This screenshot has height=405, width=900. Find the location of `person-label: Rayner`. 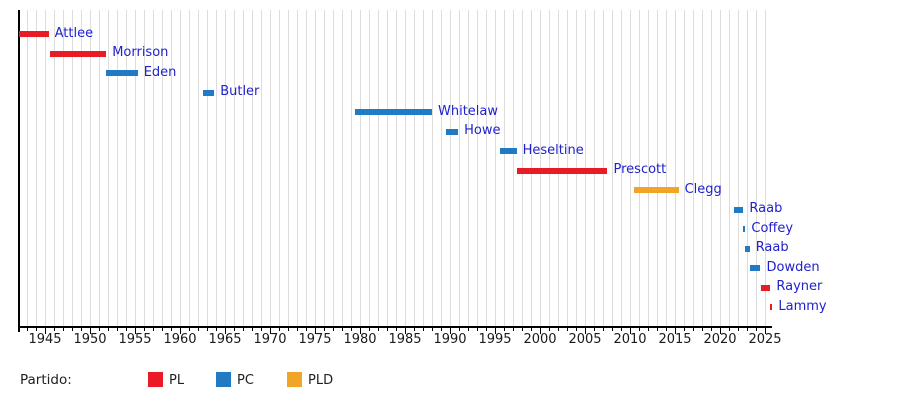

person-label: Rayner is located at coordinates (799, 286).